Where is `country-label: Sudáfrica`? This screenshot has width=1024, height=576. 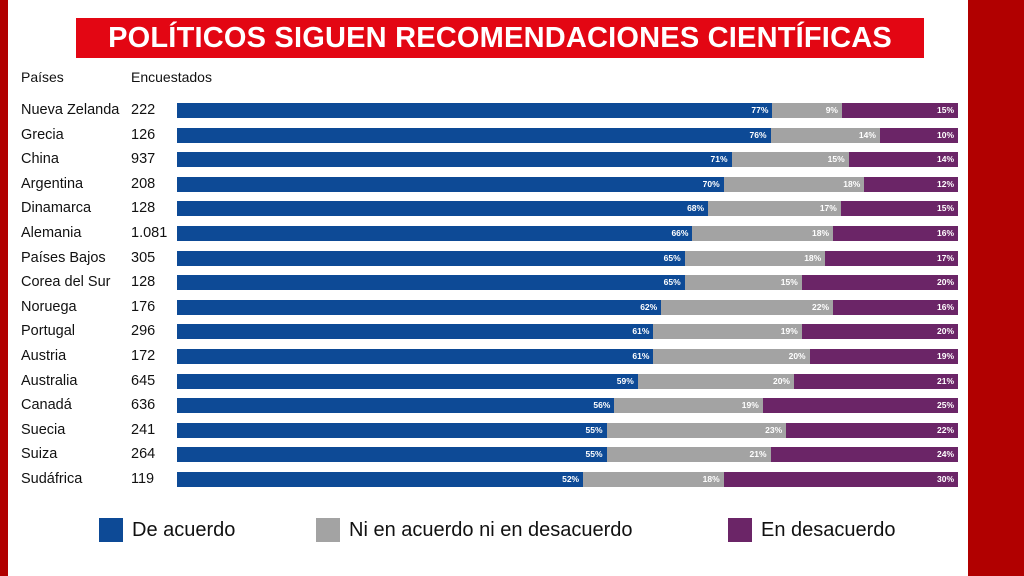
country-label: Sudáfrica is located at coordinates (52, 479).